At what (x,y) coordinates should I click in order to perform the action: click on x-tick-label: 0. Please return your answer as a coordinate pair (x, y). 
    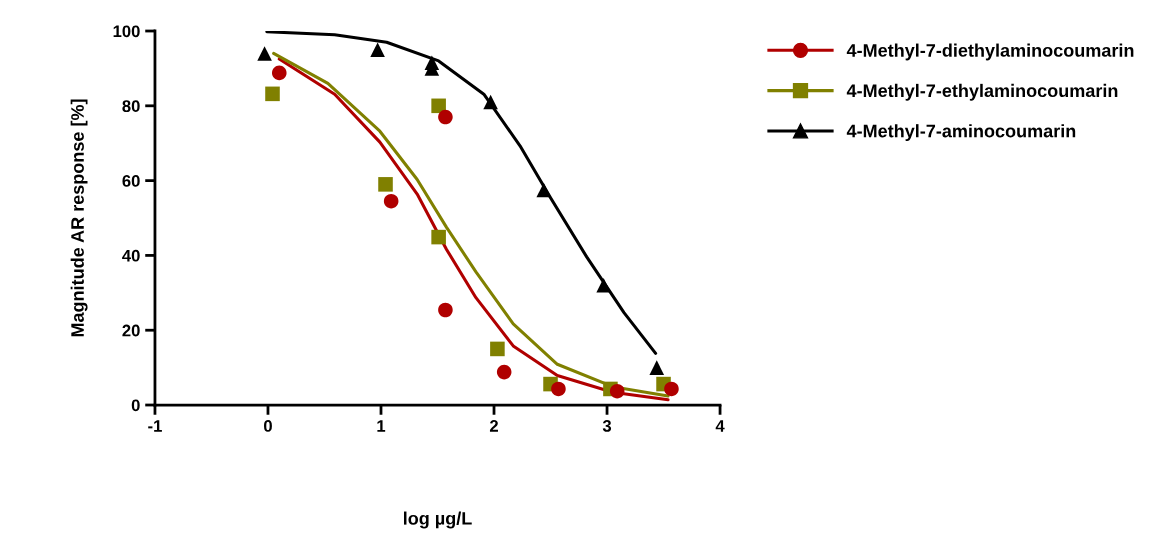
    Looking at the image, I should click on (268, 426).